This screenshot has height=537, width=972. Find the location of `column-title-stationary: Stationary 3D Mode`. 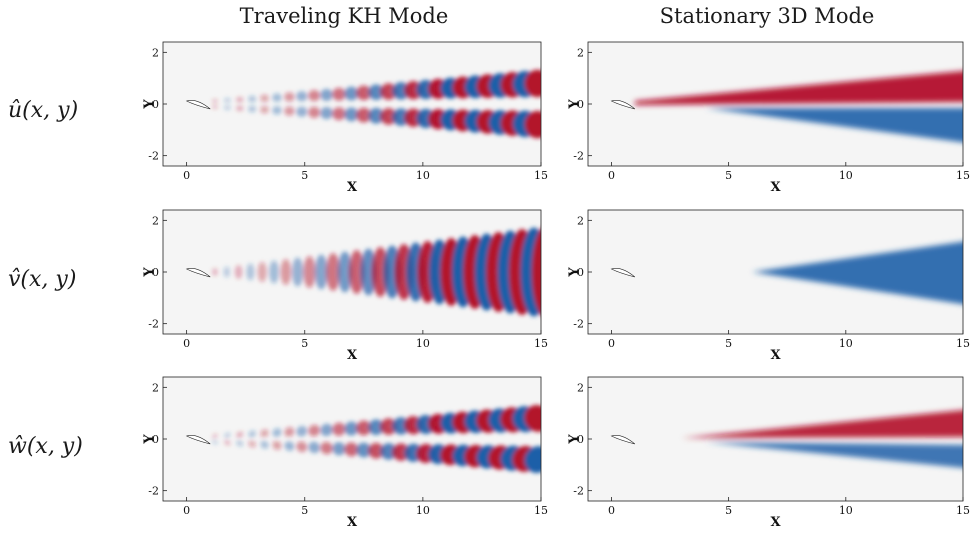

column-title-stationary: Stationary 3D Mode is located at coordinates (767, 16).